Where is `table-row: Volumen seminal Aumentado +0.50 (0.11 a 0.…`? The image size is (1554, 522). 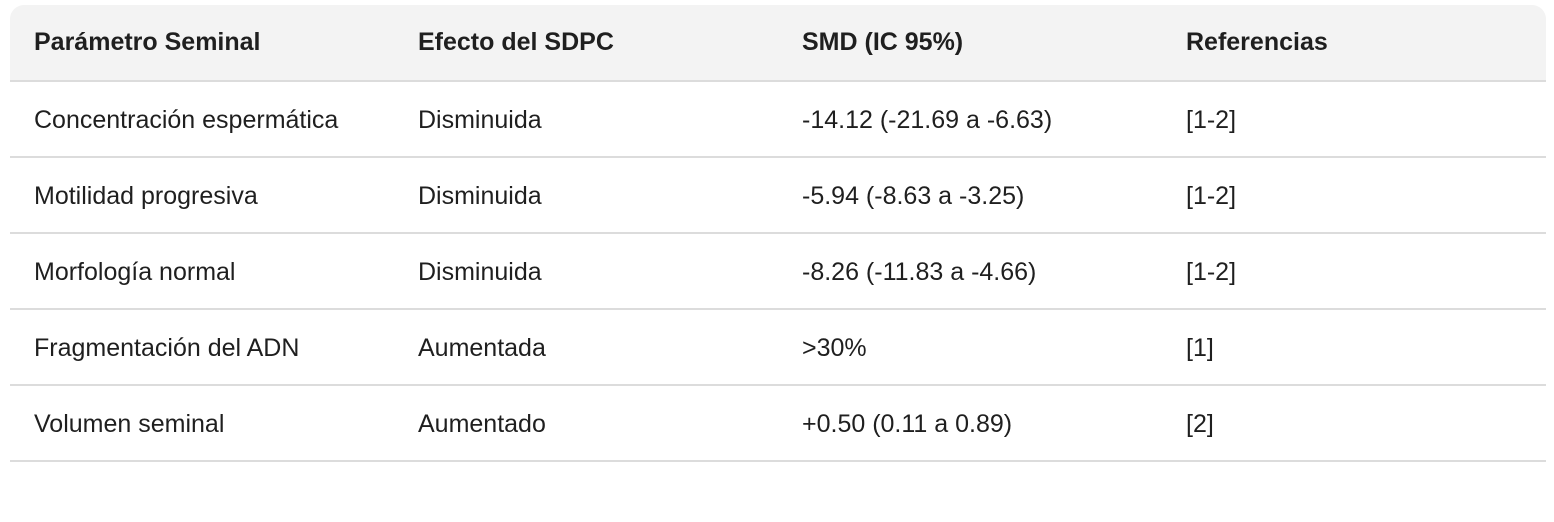 table-row: Volumen seminal Aumentado +0.50 (0.11 a 0.… is located at coordinates (778, 423).